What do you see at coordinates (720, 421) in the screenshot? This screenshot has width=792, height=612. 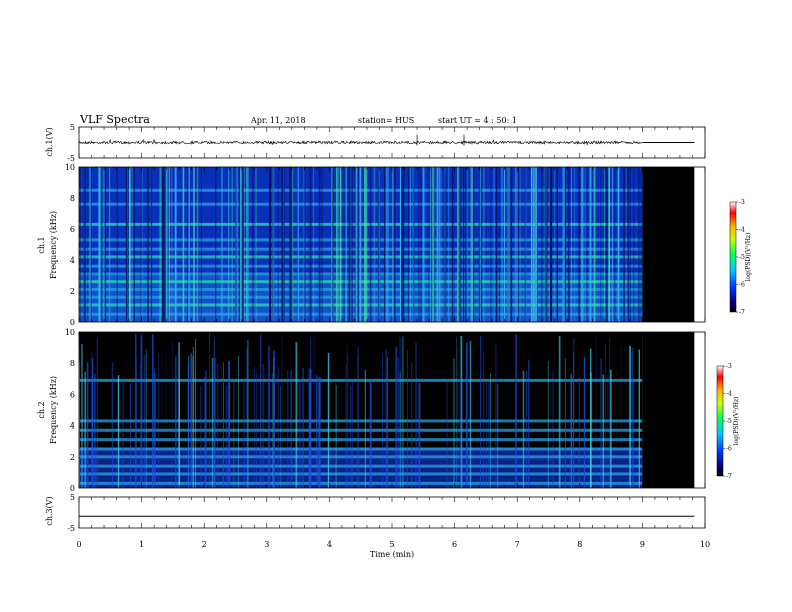 I see `ch2-colorbar-gradient` at bounding box center [720, 421].